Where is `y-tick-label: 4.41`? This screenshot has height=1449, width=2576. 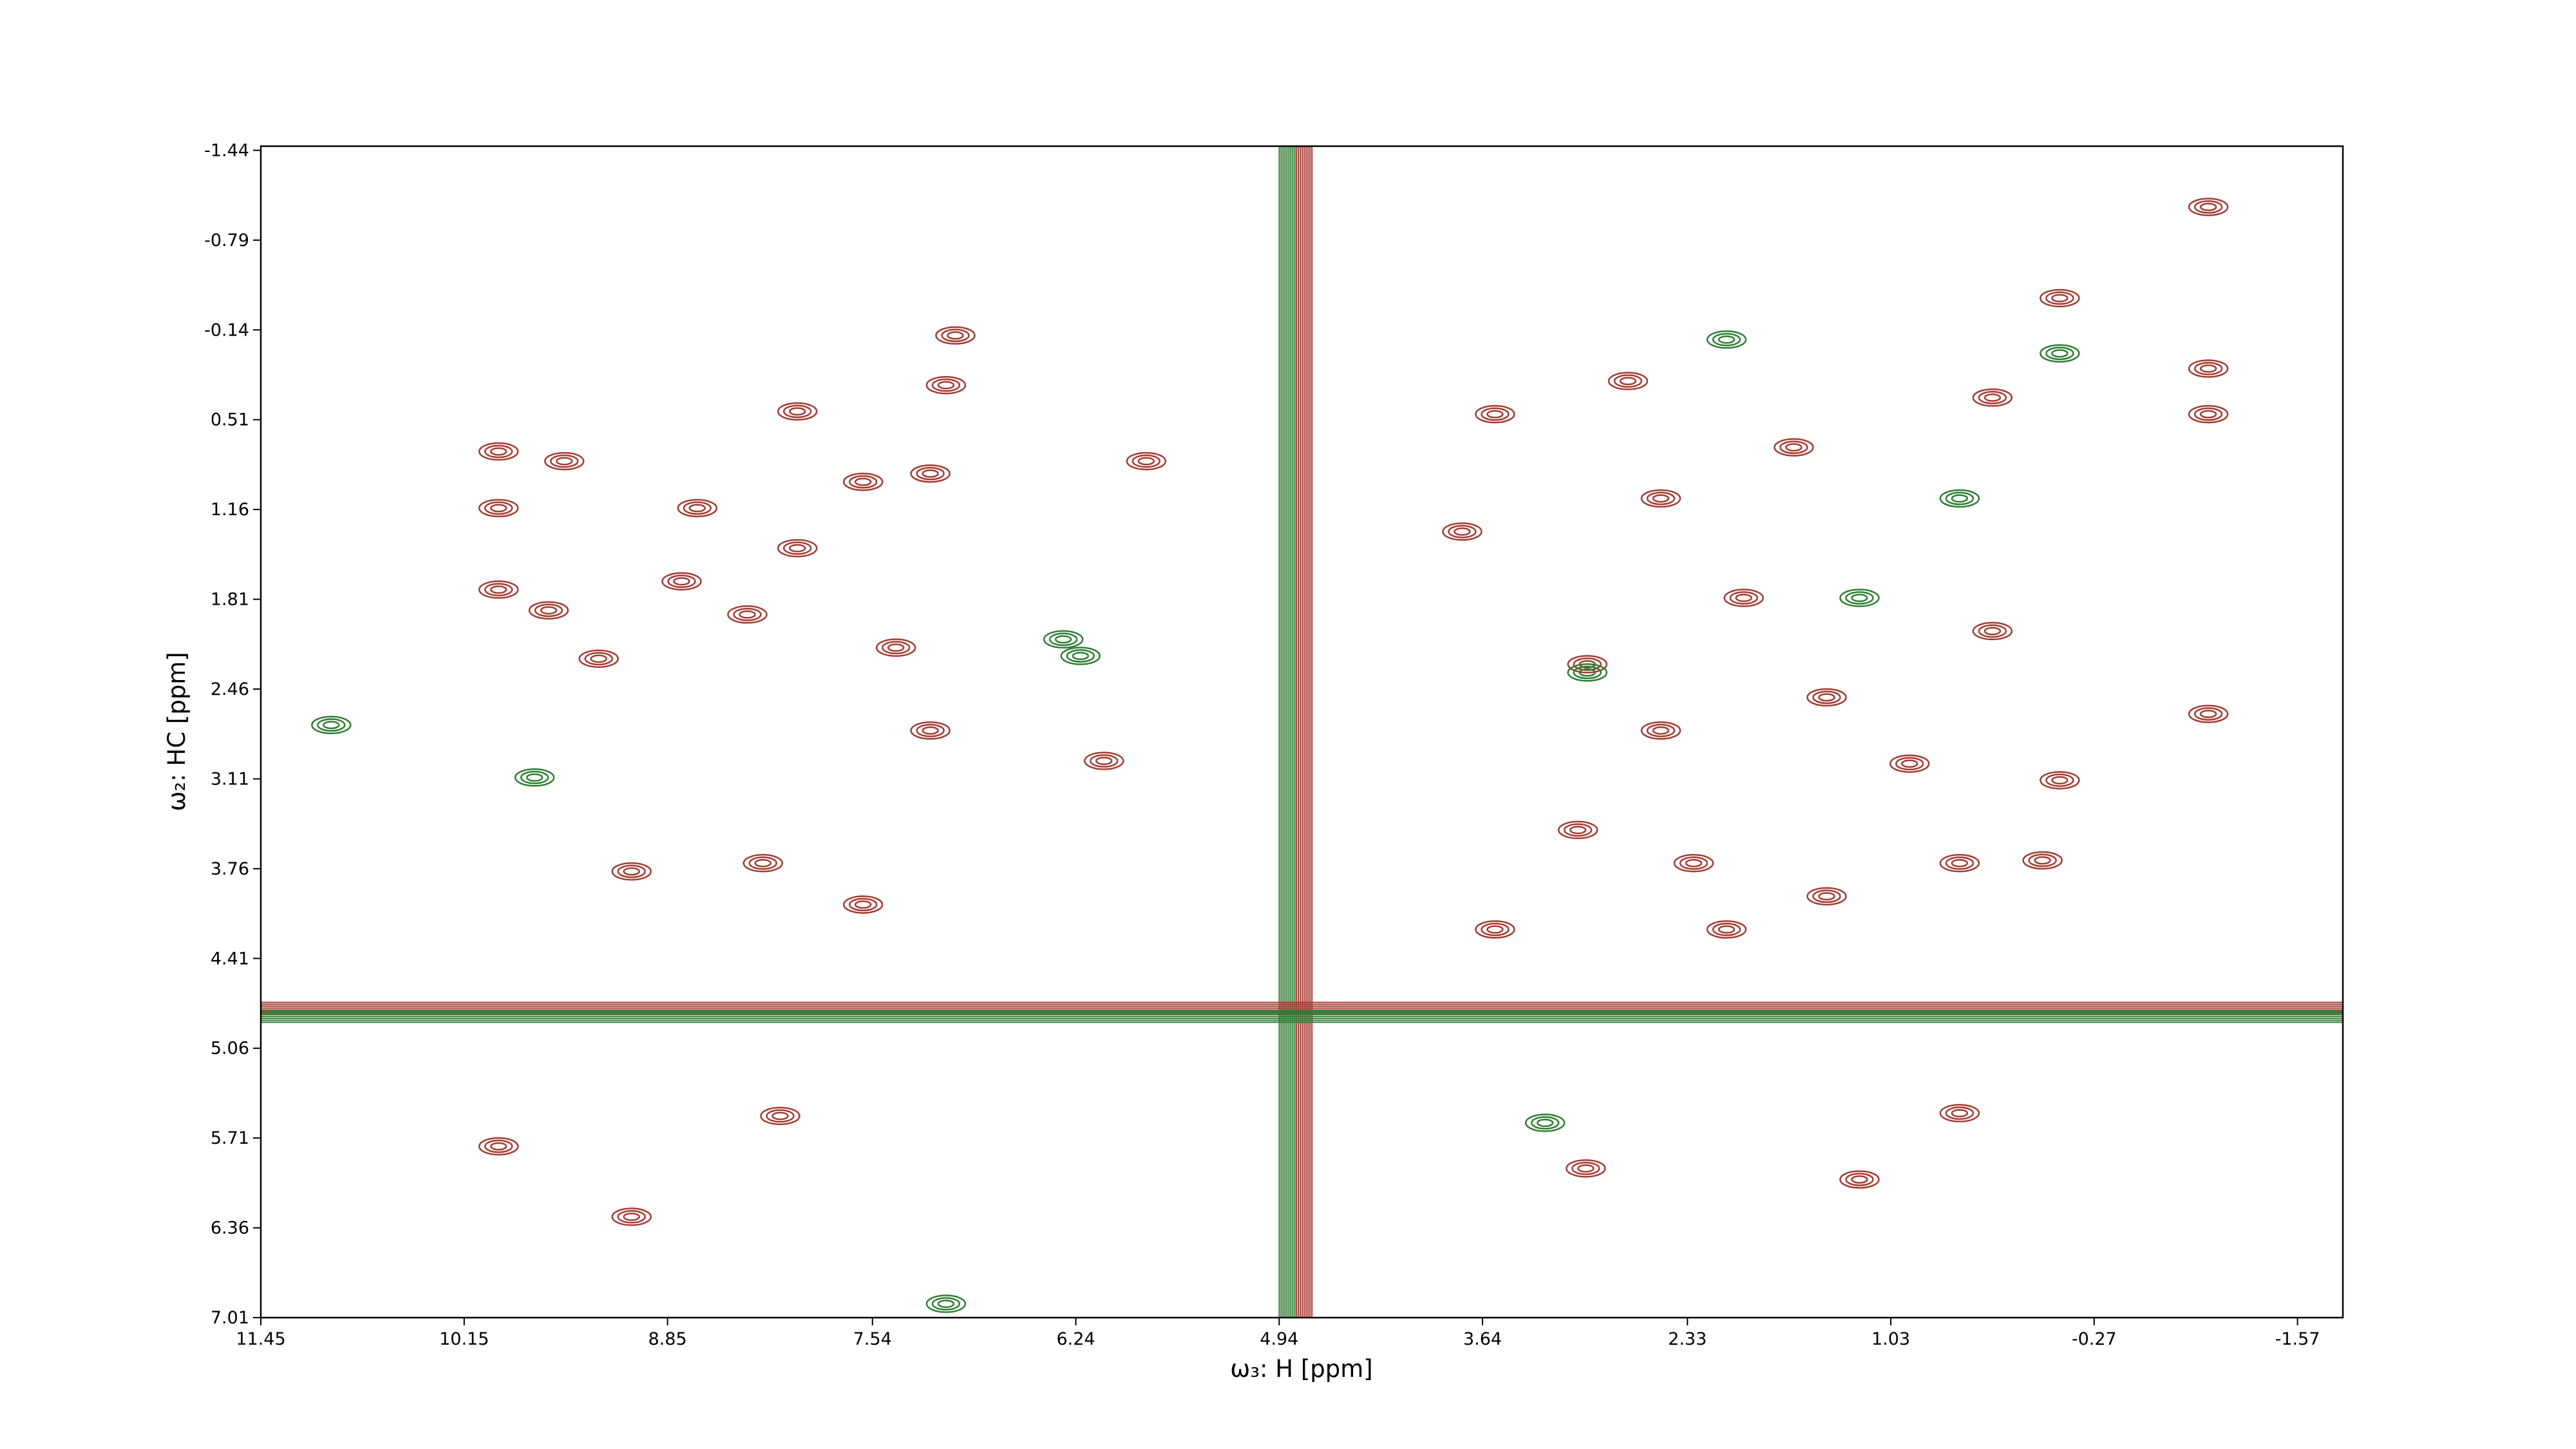
y-tick-label: 4.41 is located at coordinates (230, 959).